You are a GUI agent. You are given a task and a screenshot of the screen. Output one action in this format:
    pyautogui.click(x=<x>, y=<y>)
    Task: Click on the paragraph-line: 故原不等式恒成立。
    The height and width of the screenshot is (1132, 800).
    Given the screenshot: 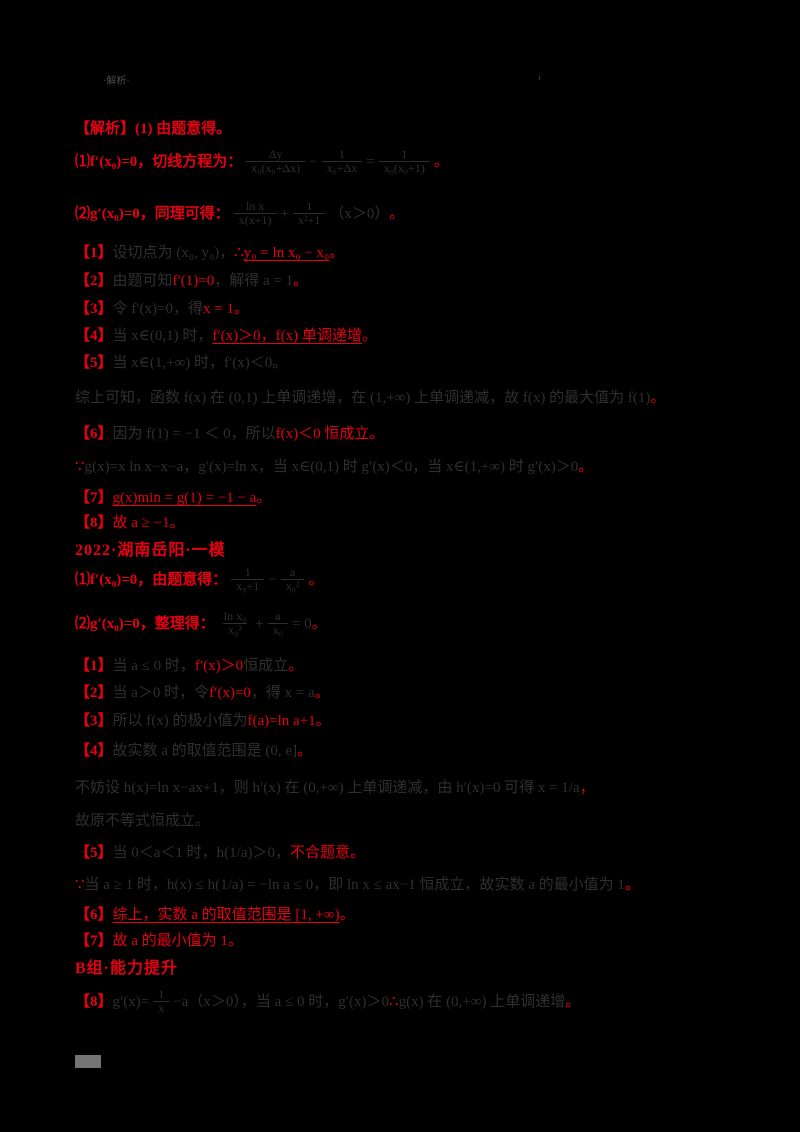 What is the action you would take?
    pyautogui.click(x=142, y=821)
    